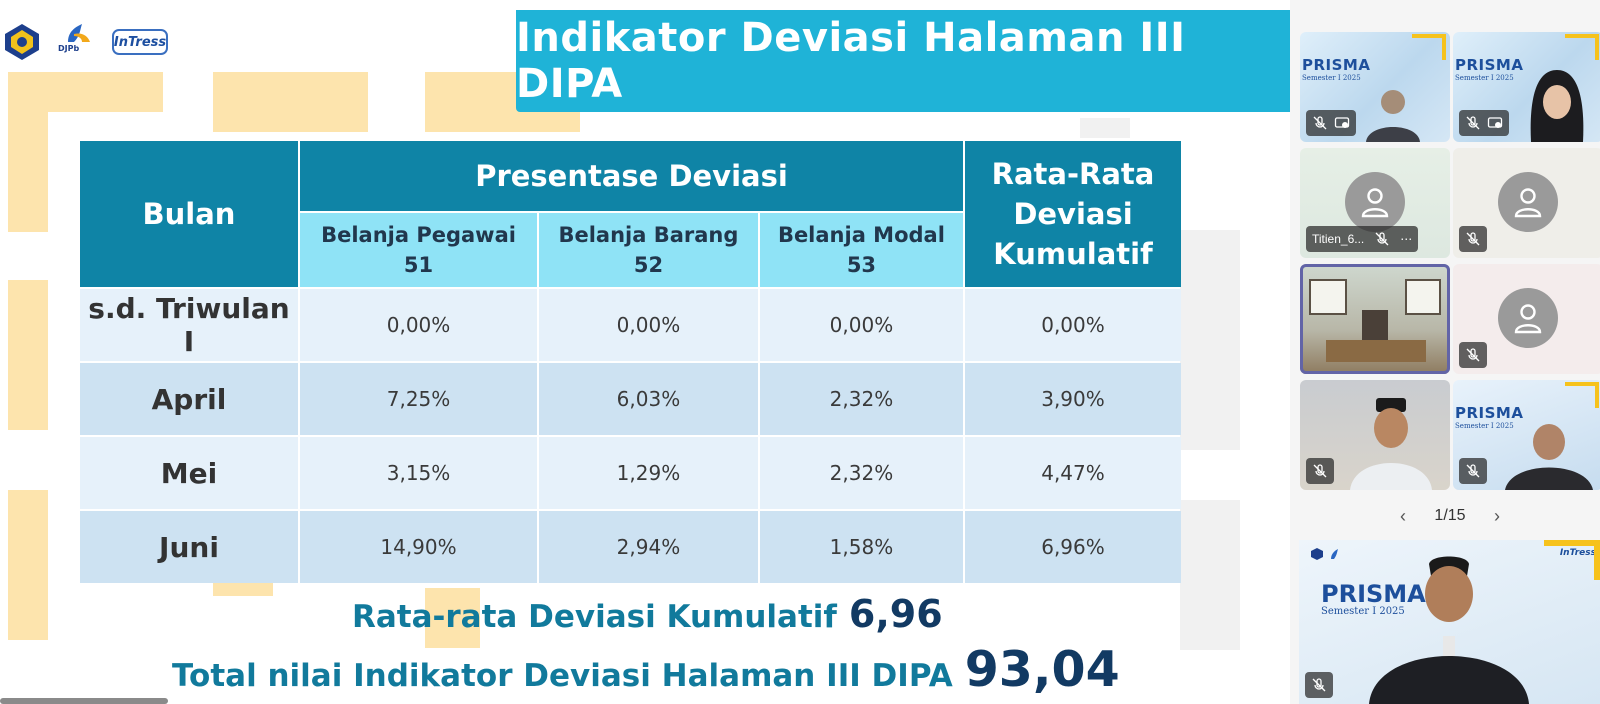  What do you see at coordinates (22, 42) in the screenshot?
I see `kemenkeu-logo-icon` at bounding box center [22, 42].